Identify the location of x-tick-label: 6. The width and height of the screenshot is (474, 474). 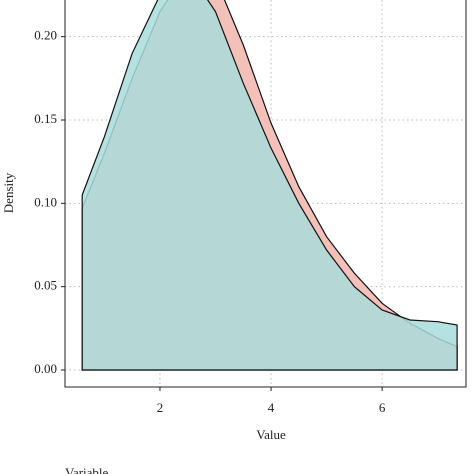
(382, 407).